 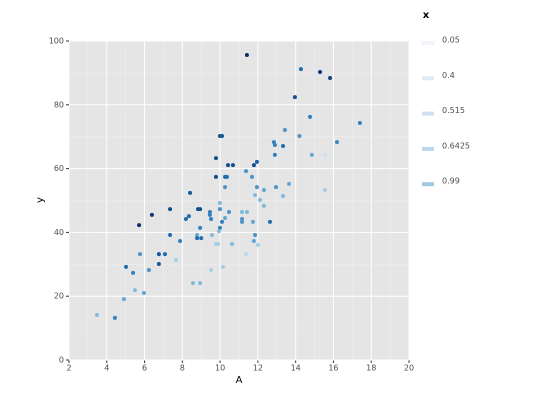 What do you see at coordinates (258, 368) in the screenshot?
I see `x-tick-label: 12` at bounding box center [258, 368].